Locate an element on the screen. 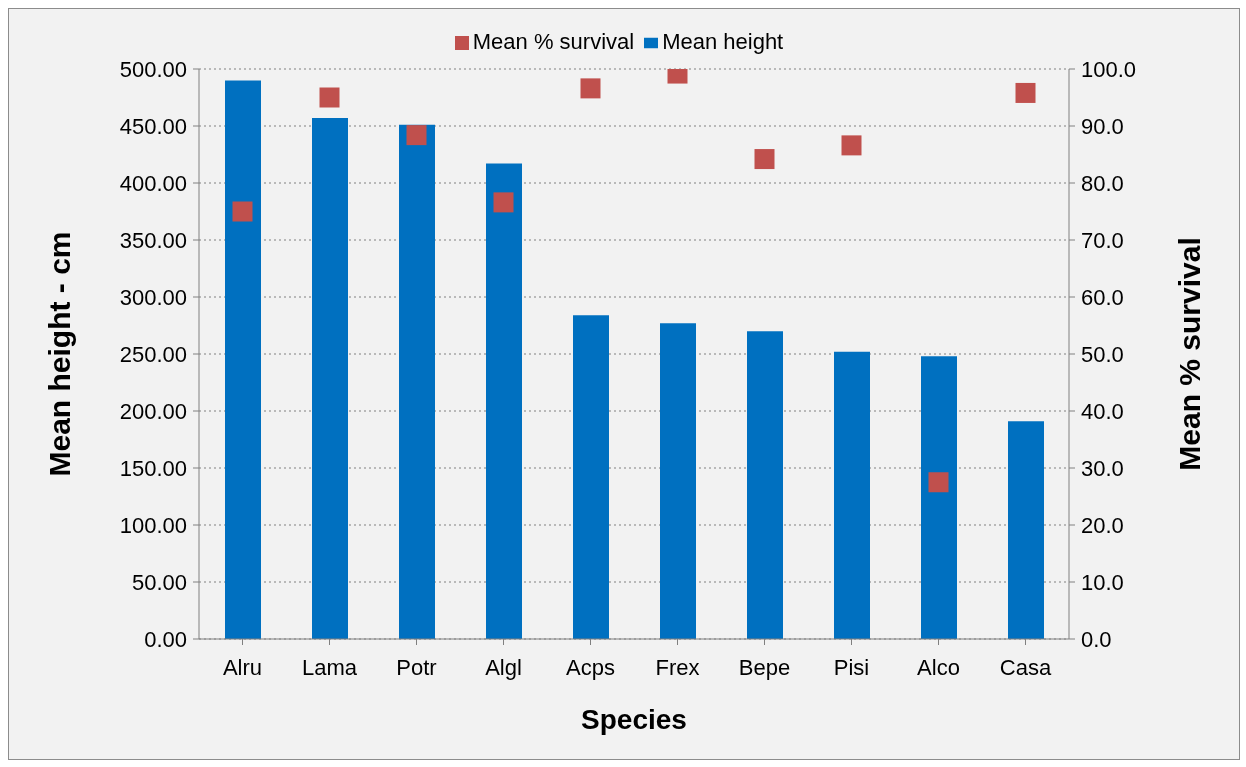  y-tick-label: 150.00 is located at coordinates (153, 468).